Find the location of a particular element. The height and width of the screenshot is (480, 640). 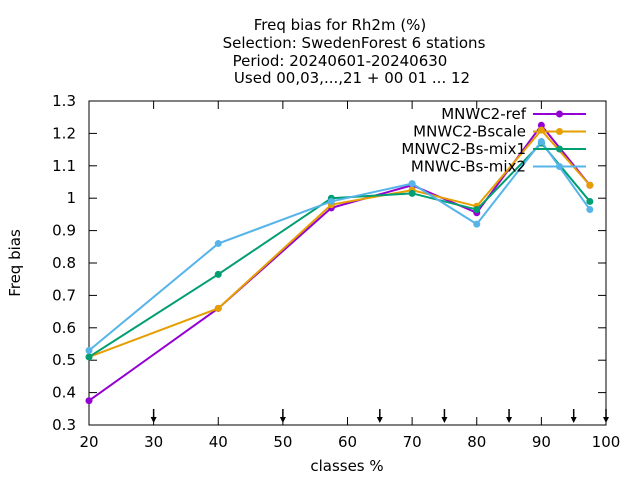

x-axis-label: classes % is located at coordinates (346, 466).